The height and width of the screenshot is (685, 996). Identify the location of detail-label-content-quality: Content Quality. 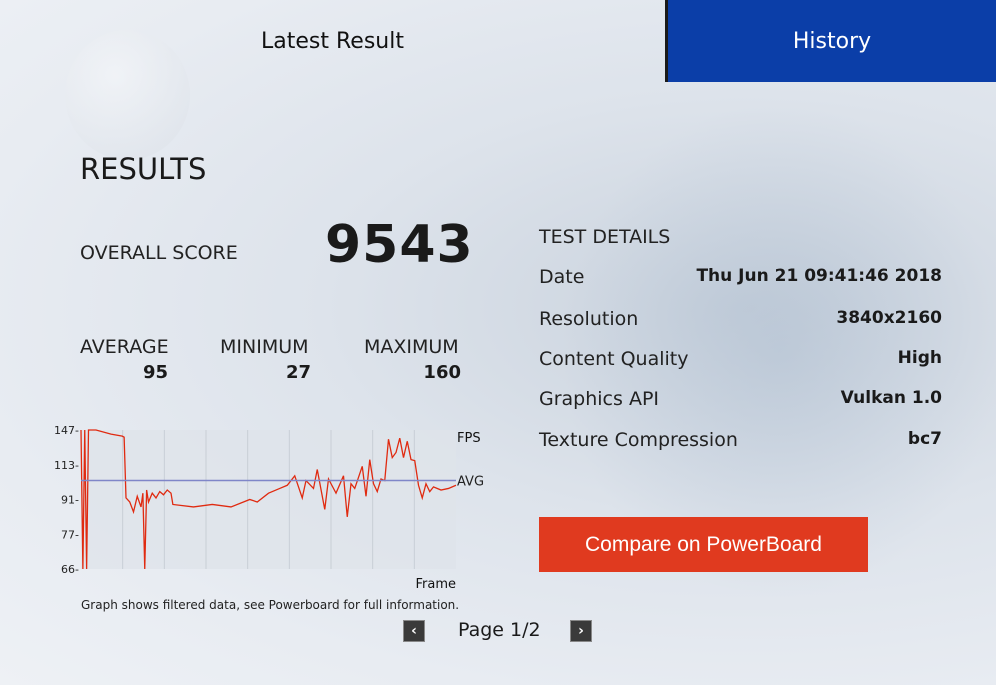
(614, 359).